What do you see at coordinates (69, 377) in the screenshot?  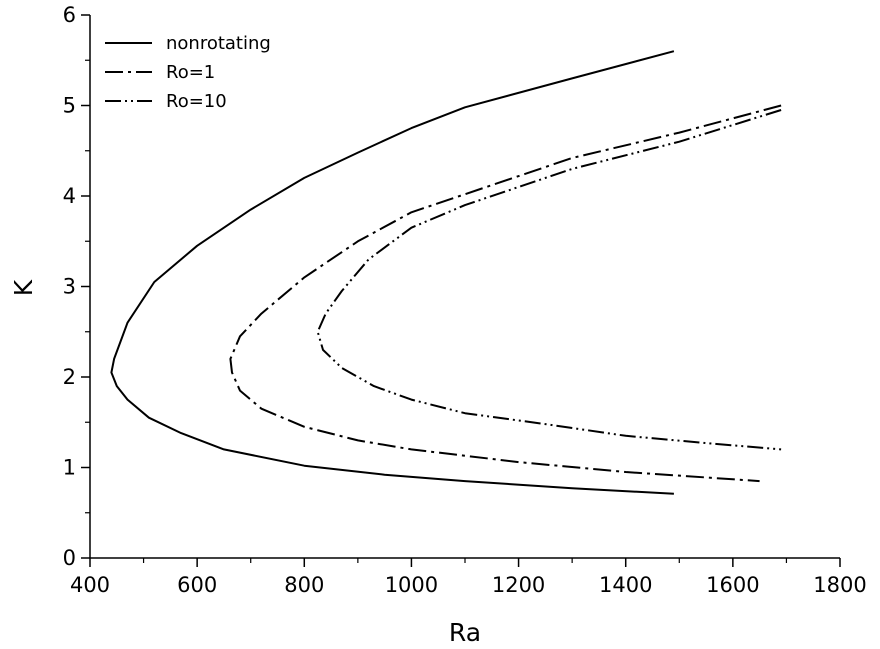 I see `y-tick-label: 2` at bounding box center [69, 377].